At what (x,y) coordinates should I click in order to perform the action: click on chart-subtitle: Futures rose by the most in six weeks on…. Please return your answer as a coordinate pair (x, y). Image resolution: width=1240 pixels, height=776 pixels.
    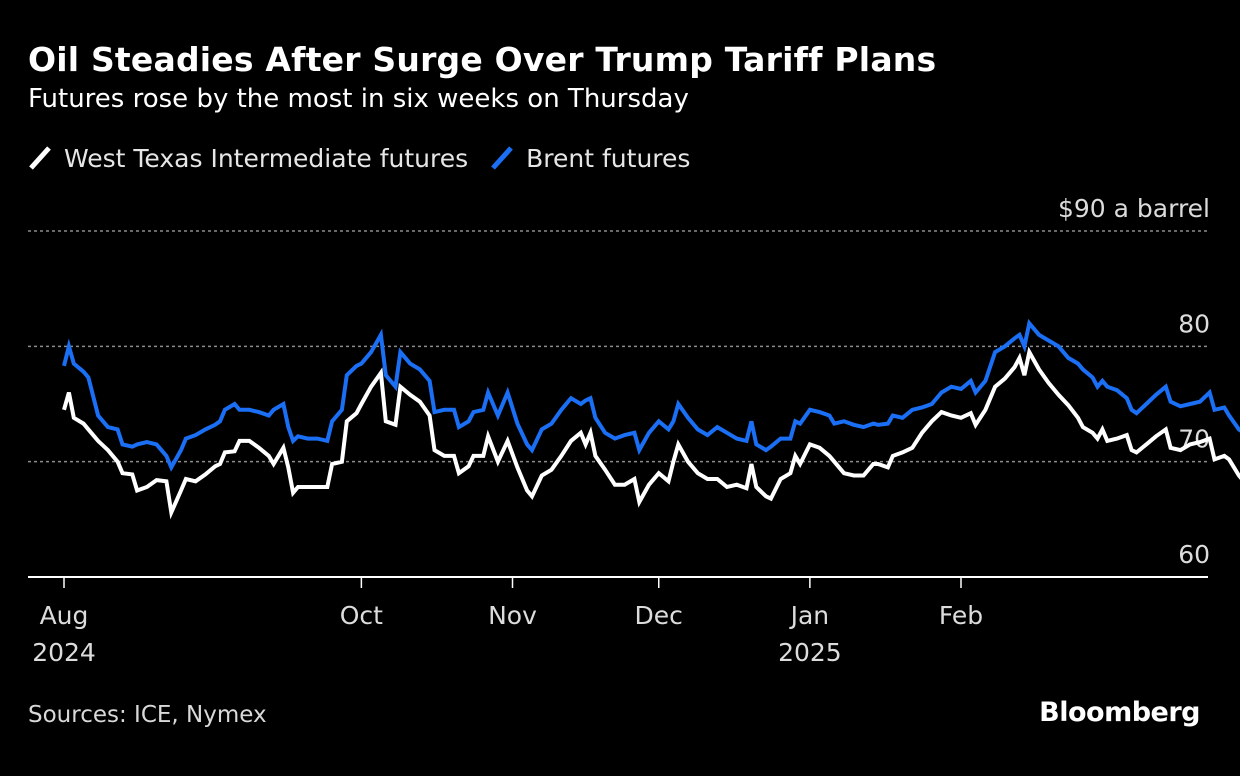
    Looking at the image, I should click on (358, 99).